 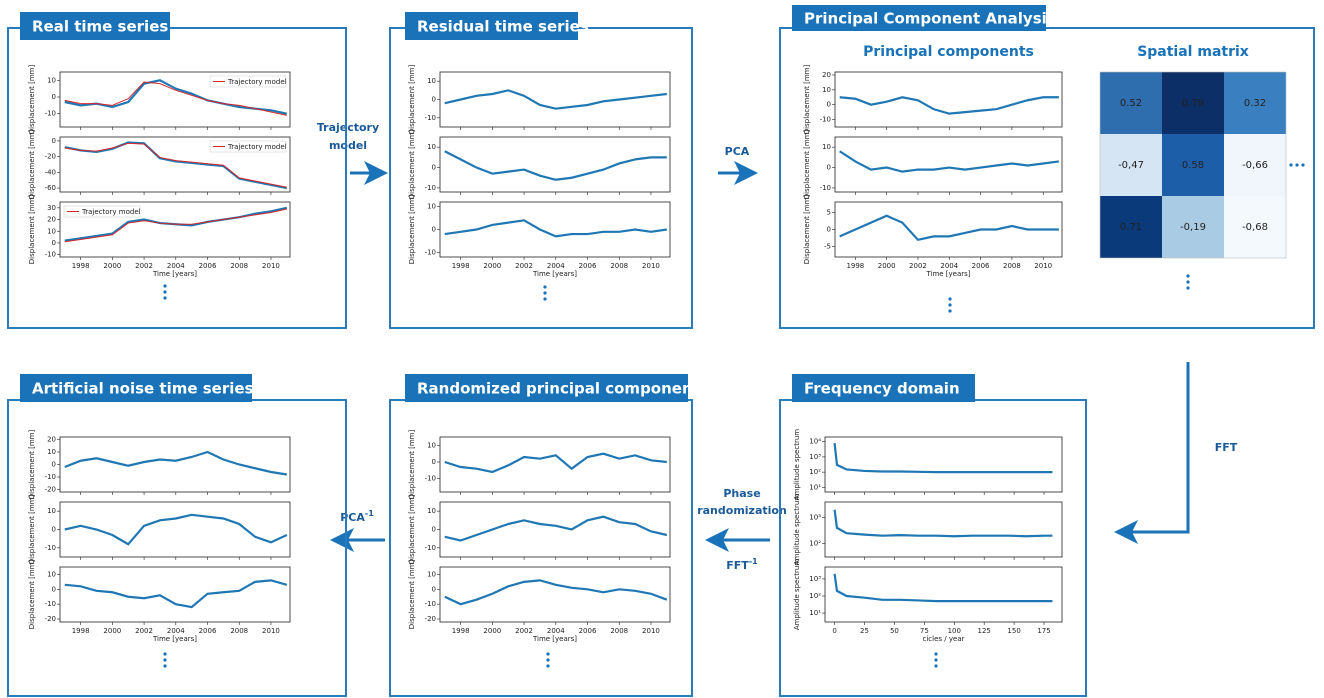 I want to click on arrow-label: PCA, so click(x=737, y=151).